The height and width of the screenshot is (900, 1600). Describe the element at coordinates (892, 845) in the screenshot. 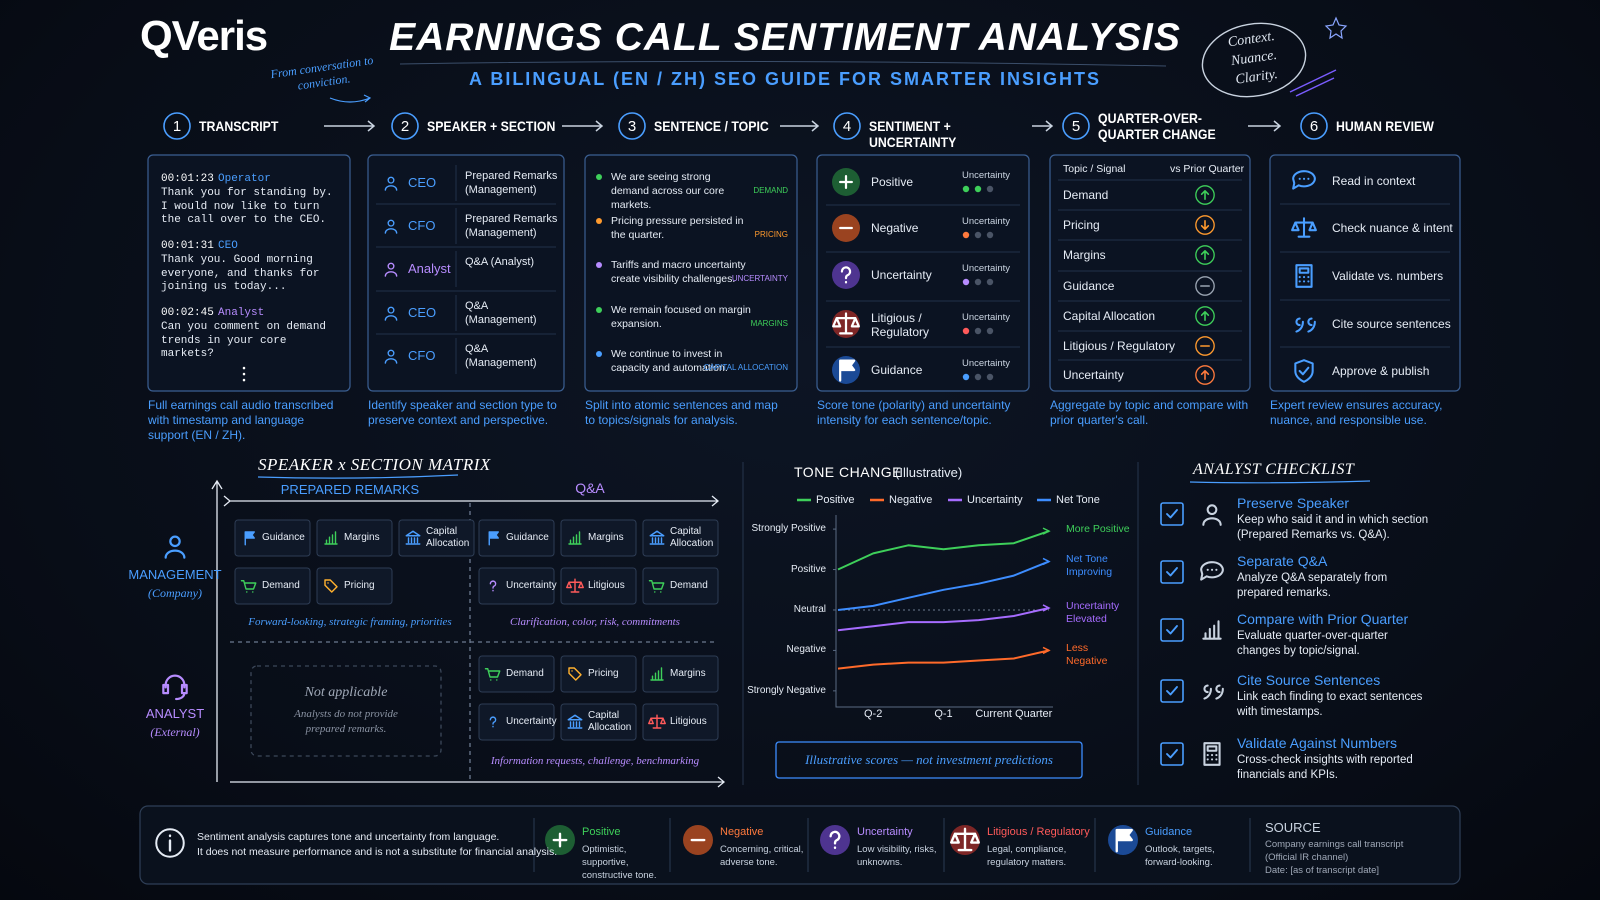

I see `footer-separators` at that location.